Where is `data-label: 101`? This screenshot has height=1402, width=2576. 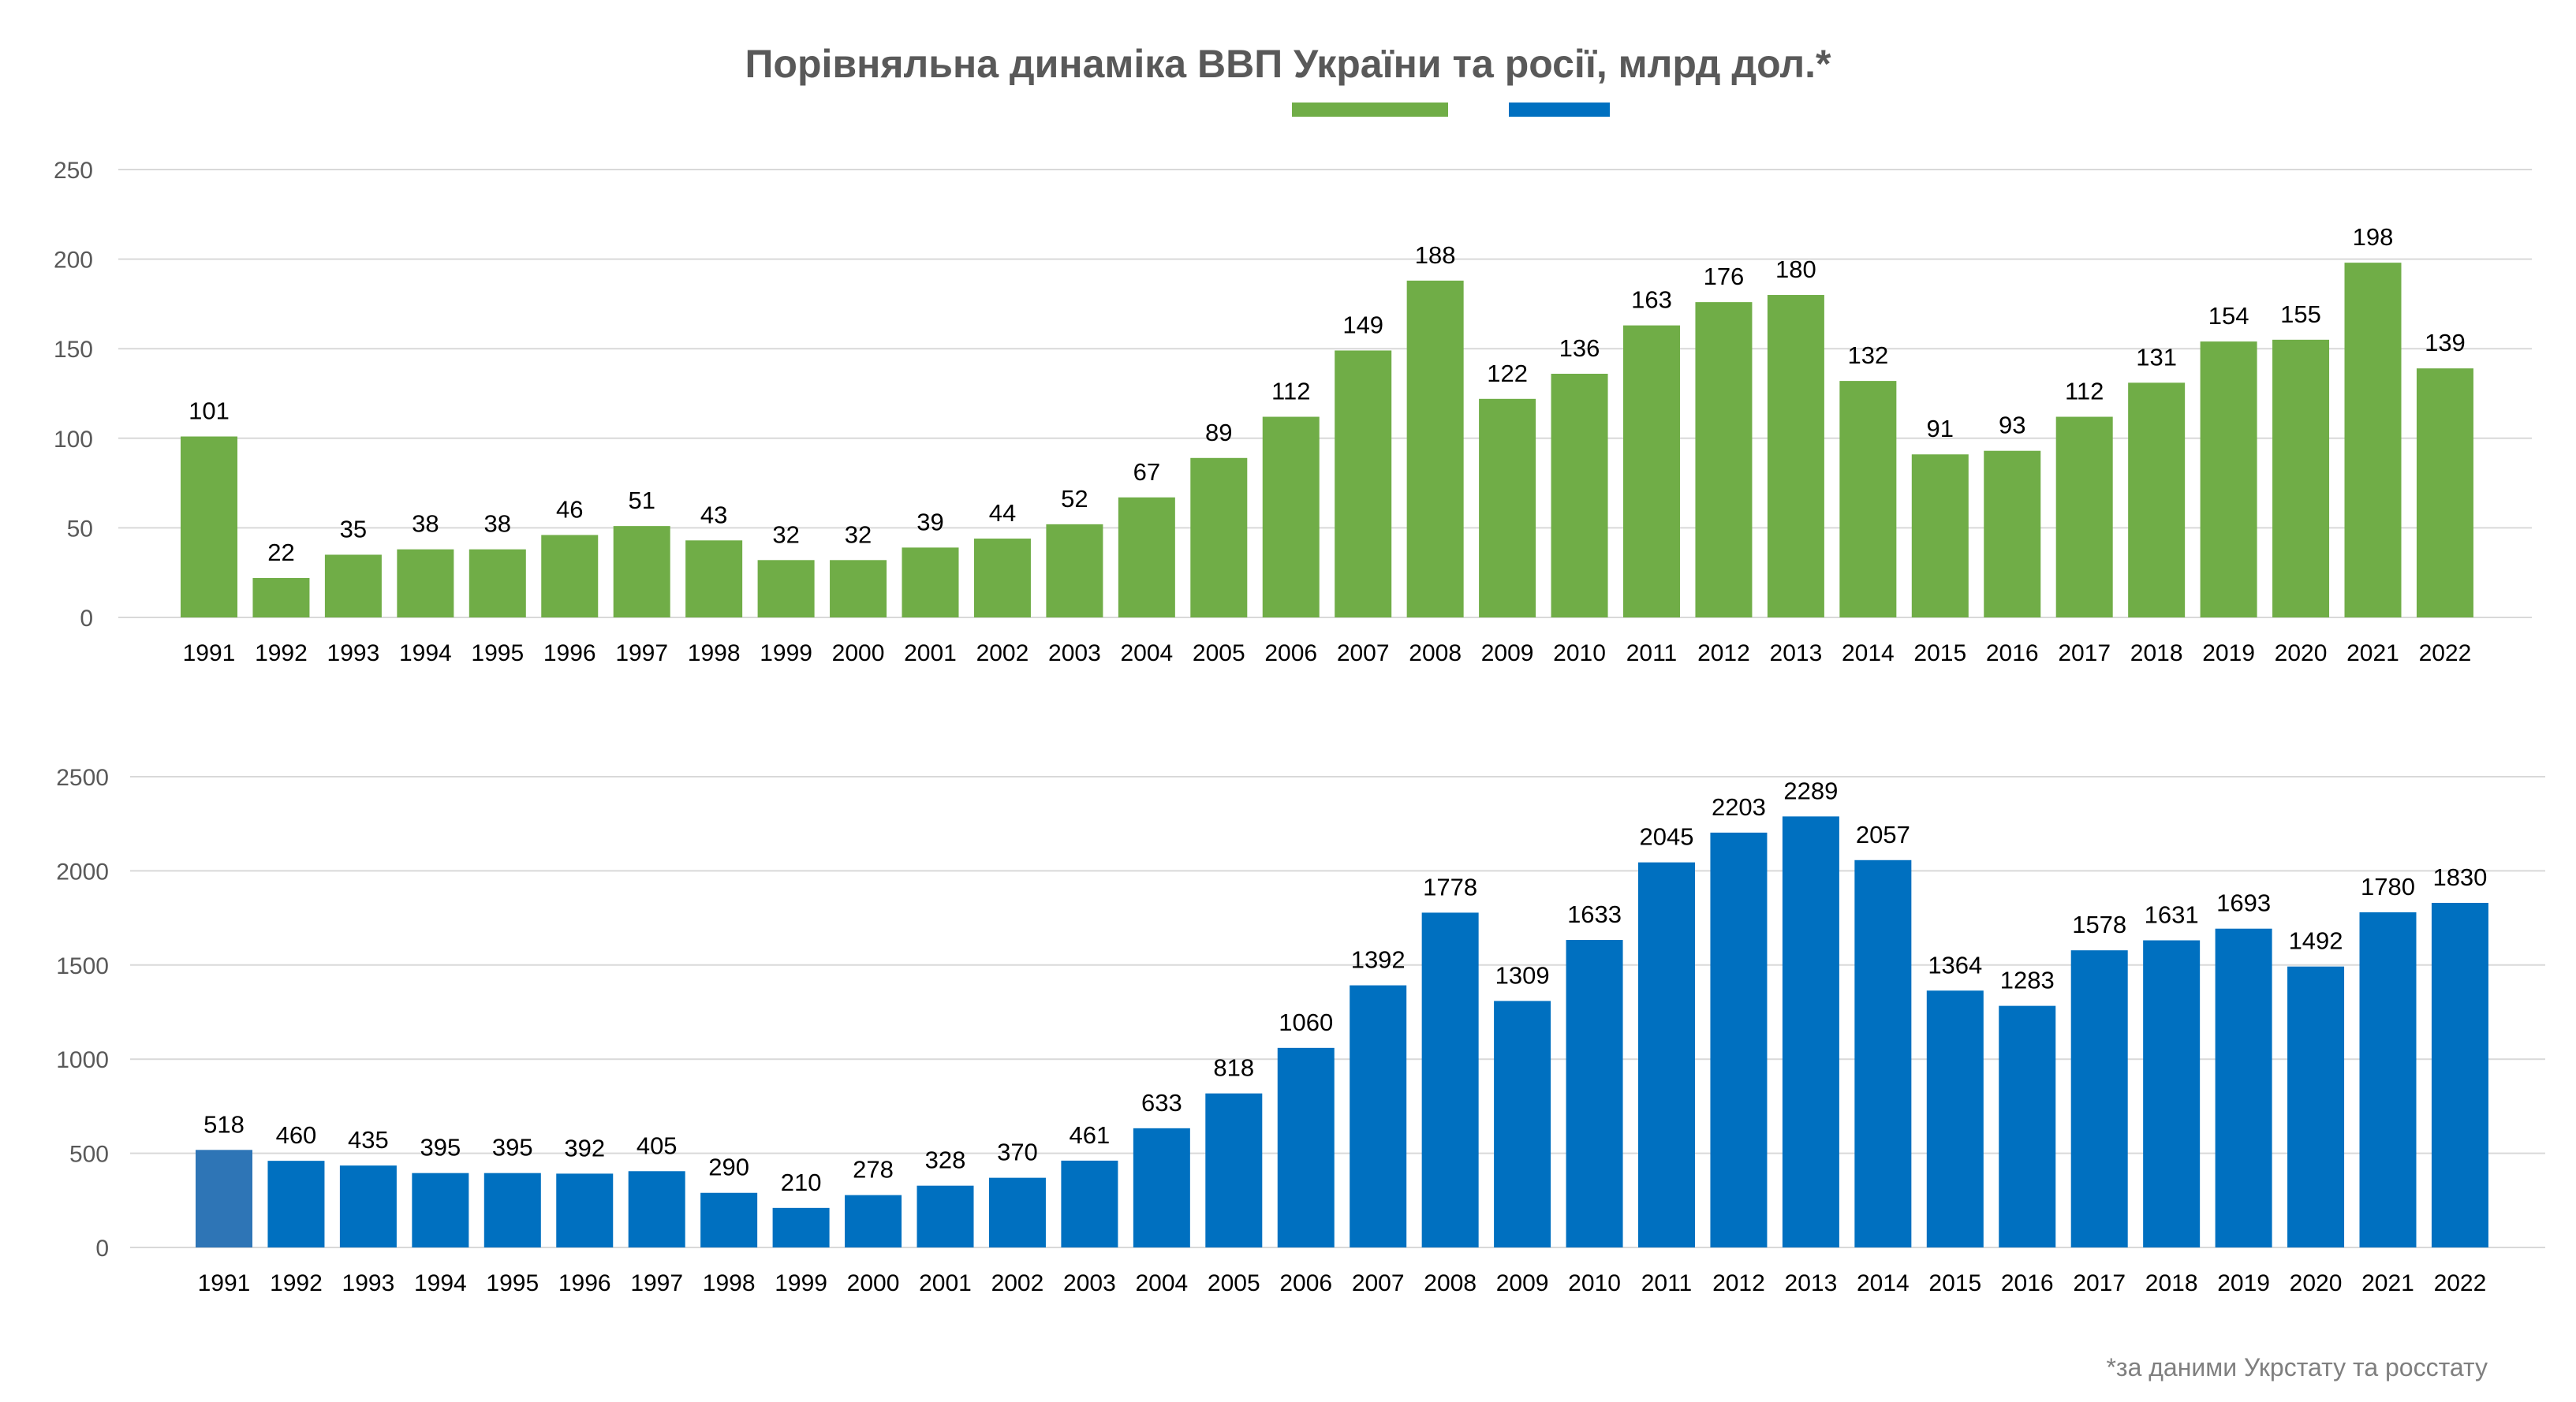 data-label: 101 is located at coordinates (209, 411).